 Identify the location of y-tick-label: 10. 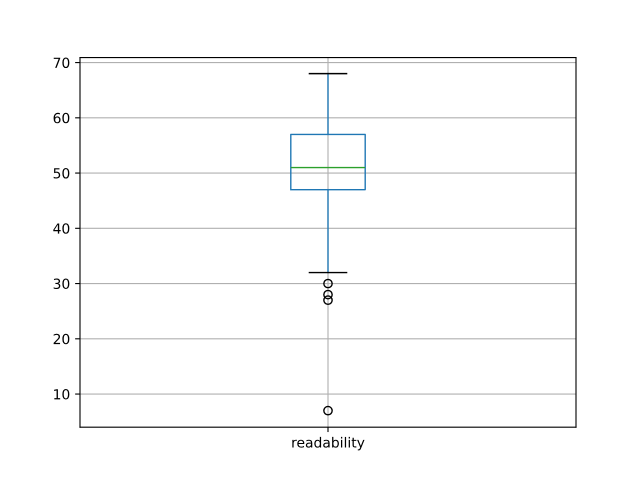
(62, 394).